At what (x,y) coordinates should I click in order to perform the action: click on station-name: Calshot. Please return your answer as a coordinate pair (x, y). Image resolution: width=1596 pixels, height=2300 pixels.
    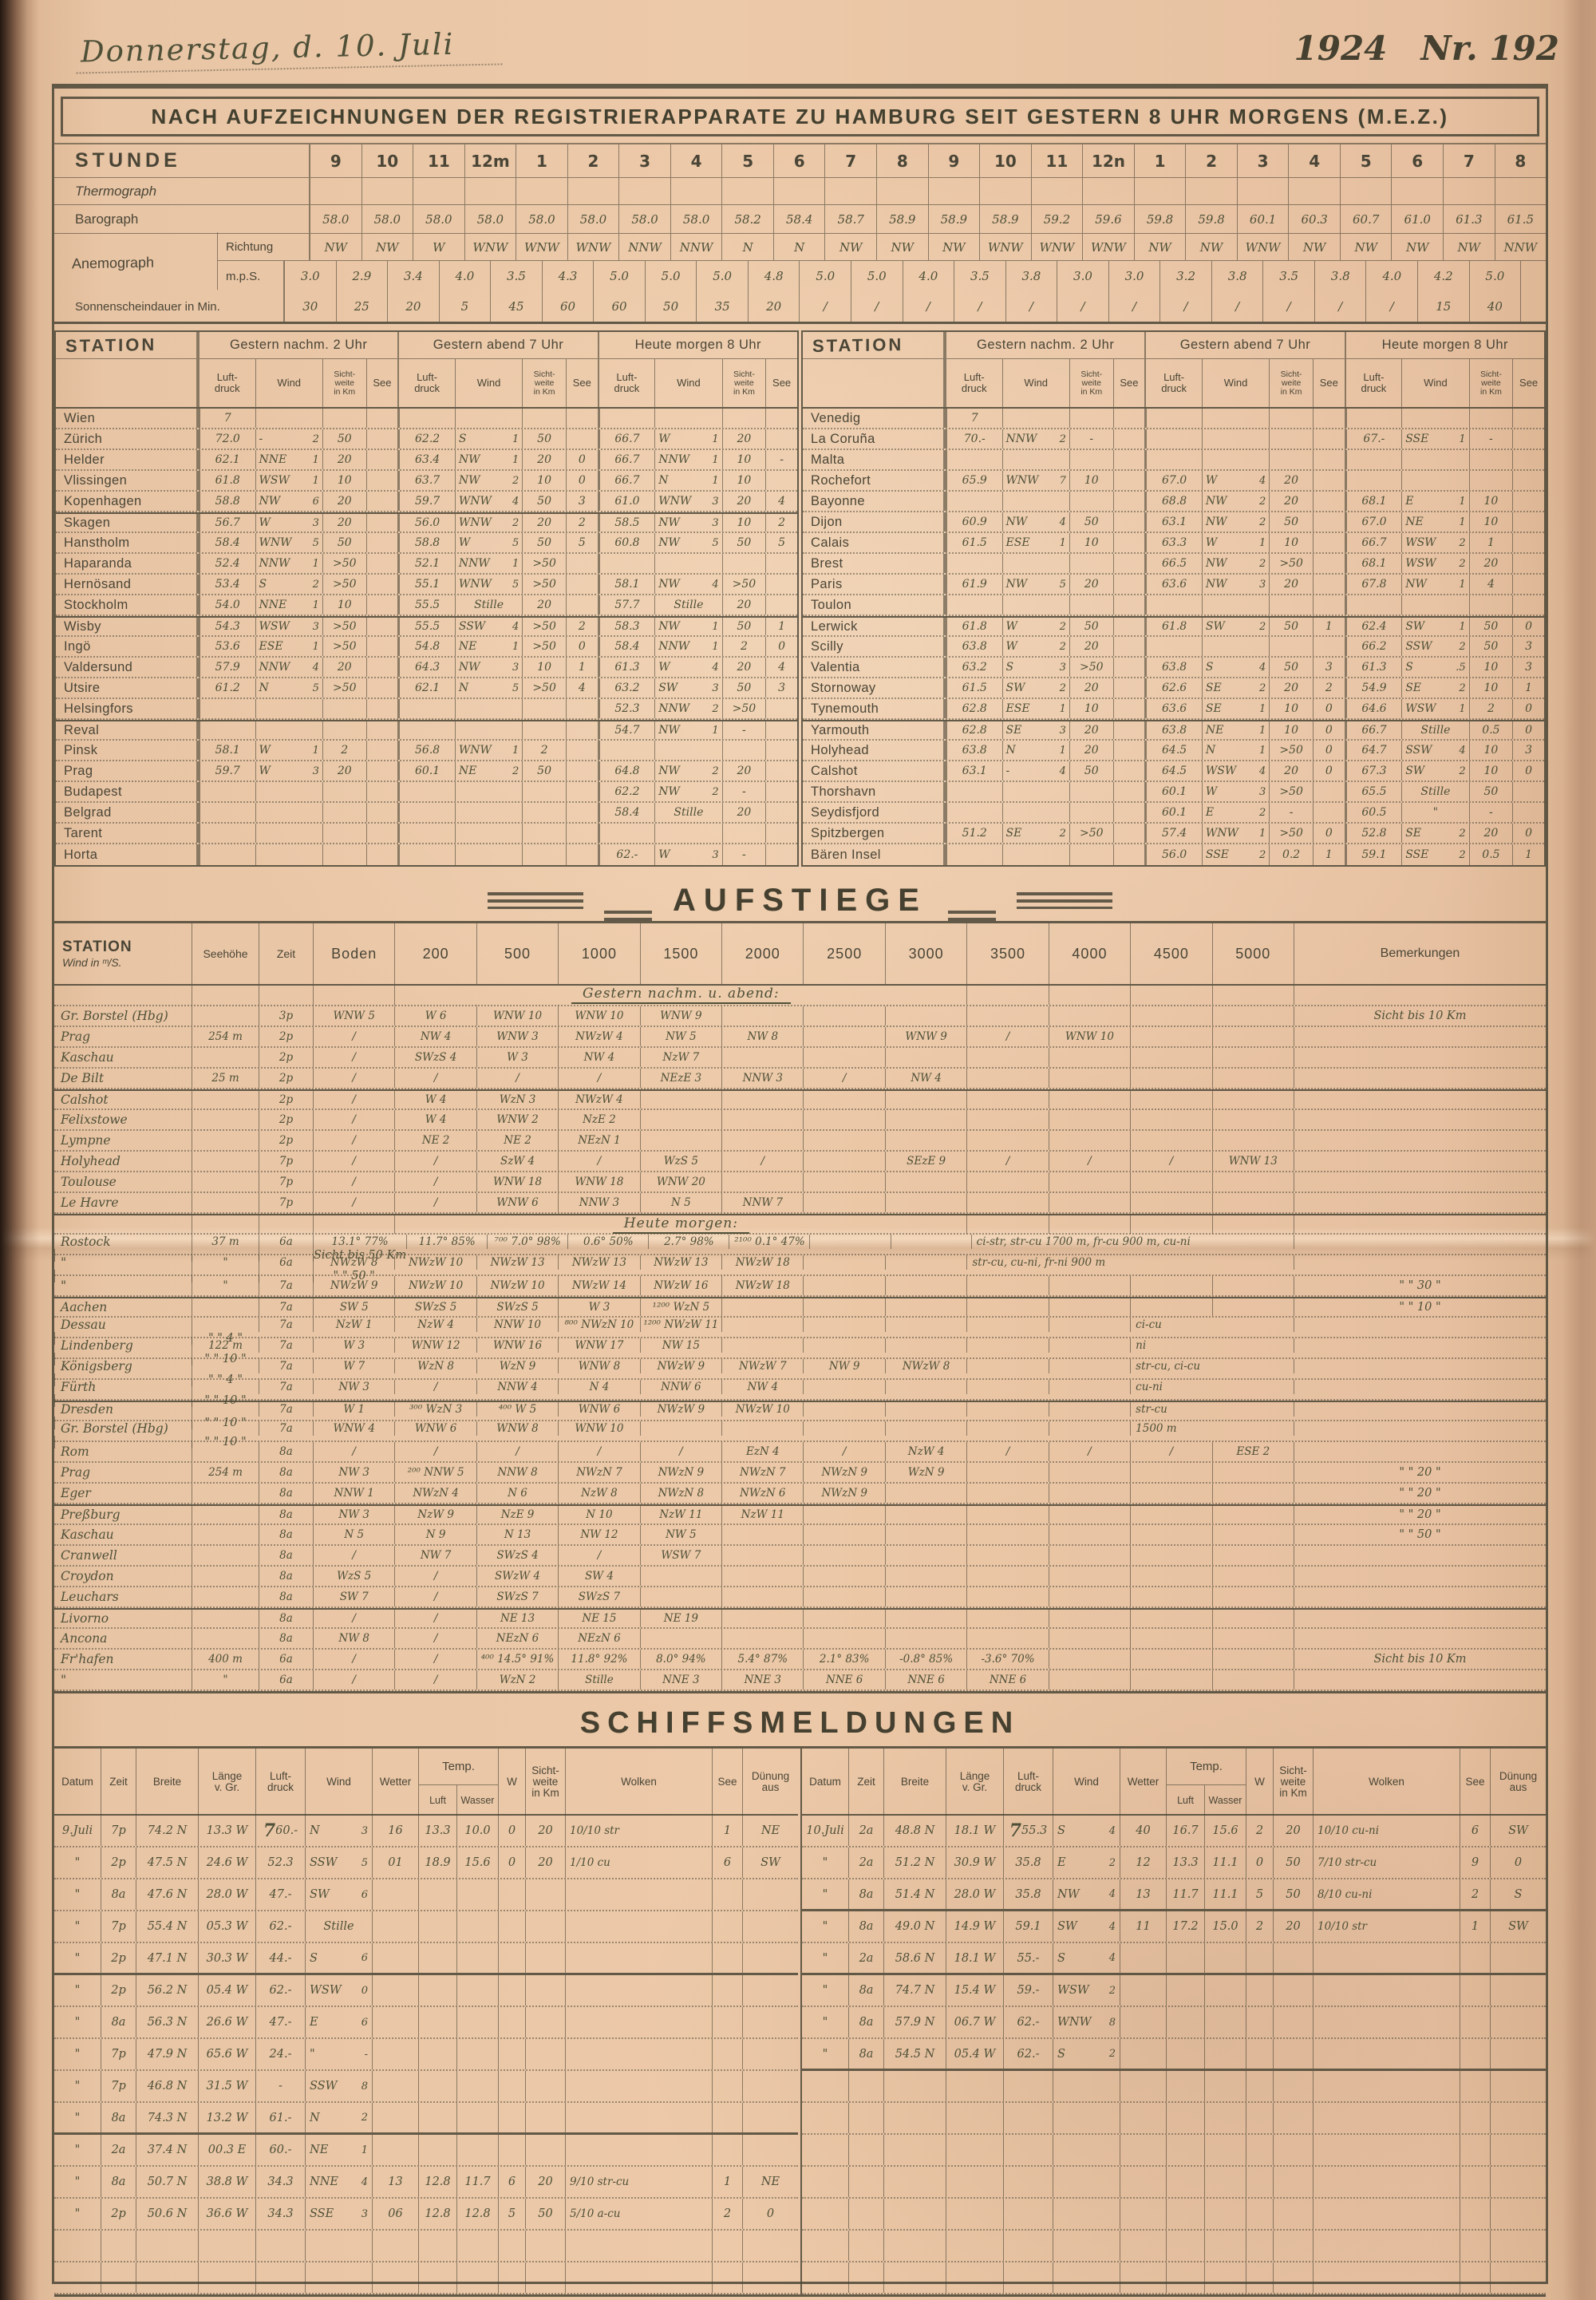
    Looking at the image, I should click on (874, 770).